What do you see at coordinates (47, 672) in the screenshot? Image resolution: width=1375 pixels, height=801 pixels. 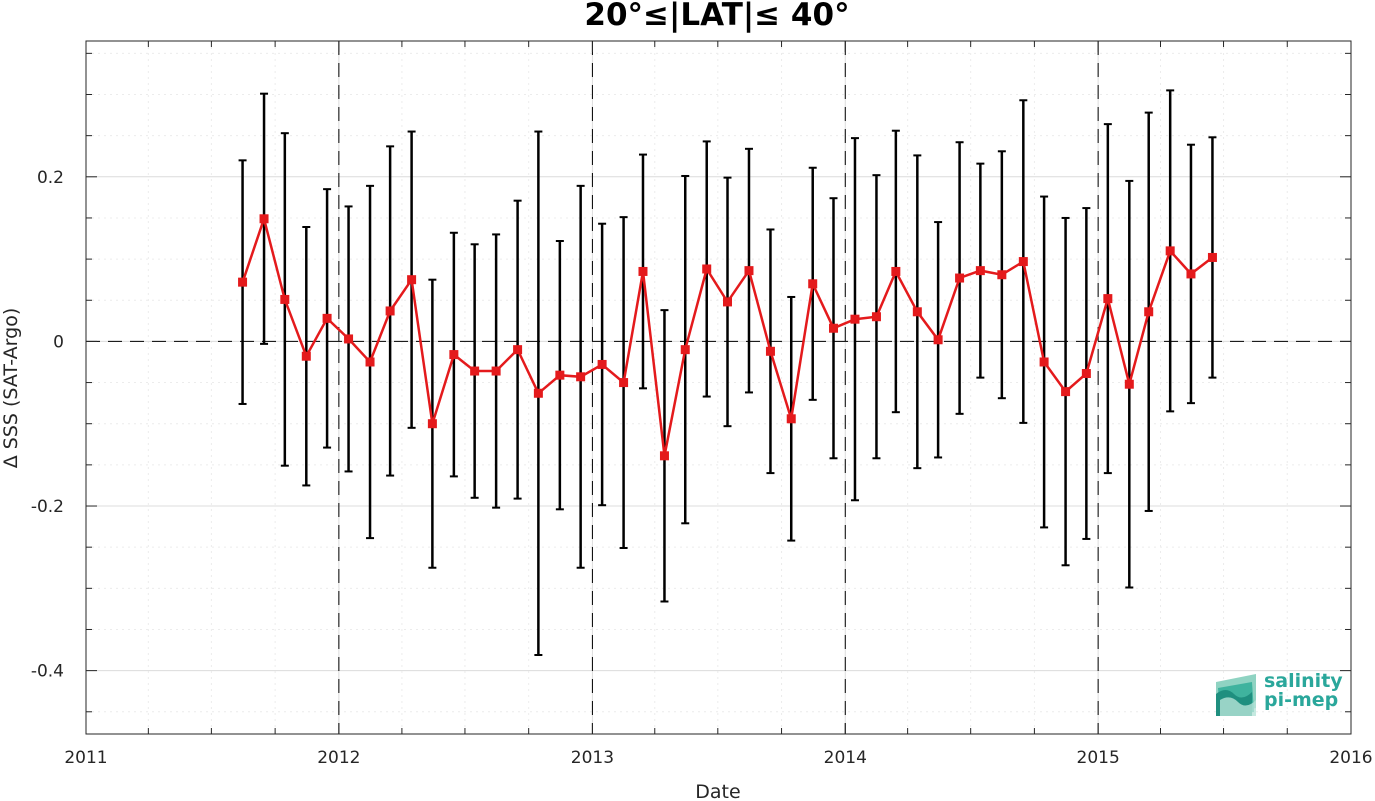 I see `y-tick-label: -0.4` at bounding box center [47, 672].